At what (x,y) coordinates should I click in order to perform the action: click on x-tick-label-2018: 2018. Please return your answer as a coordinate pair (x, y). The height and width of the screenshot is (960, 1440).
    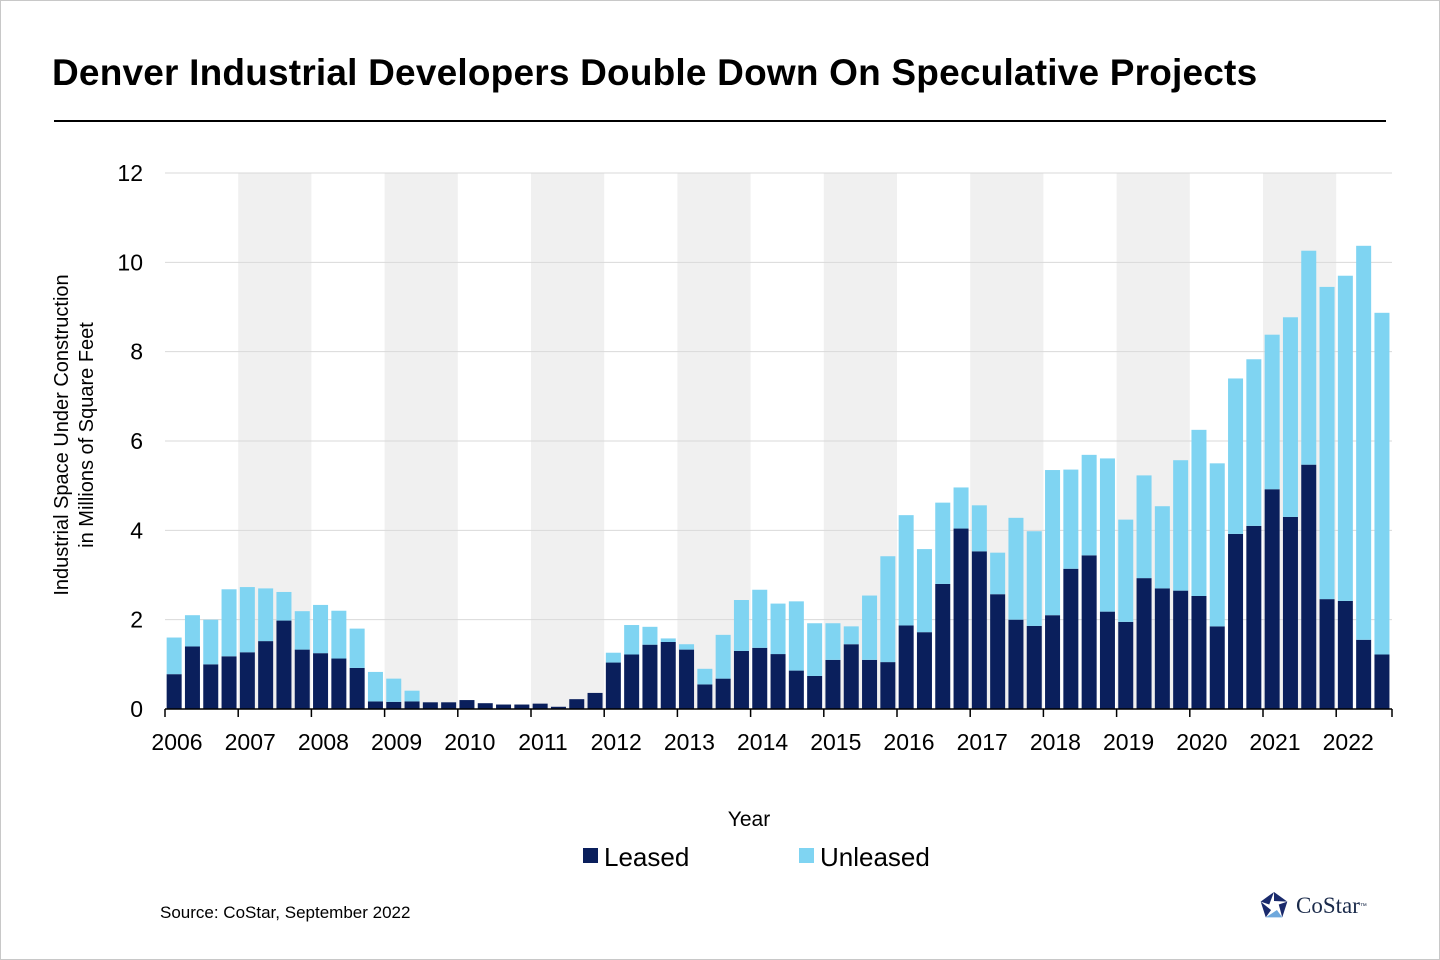
    Looking at the image, I should click on (1055, 742).